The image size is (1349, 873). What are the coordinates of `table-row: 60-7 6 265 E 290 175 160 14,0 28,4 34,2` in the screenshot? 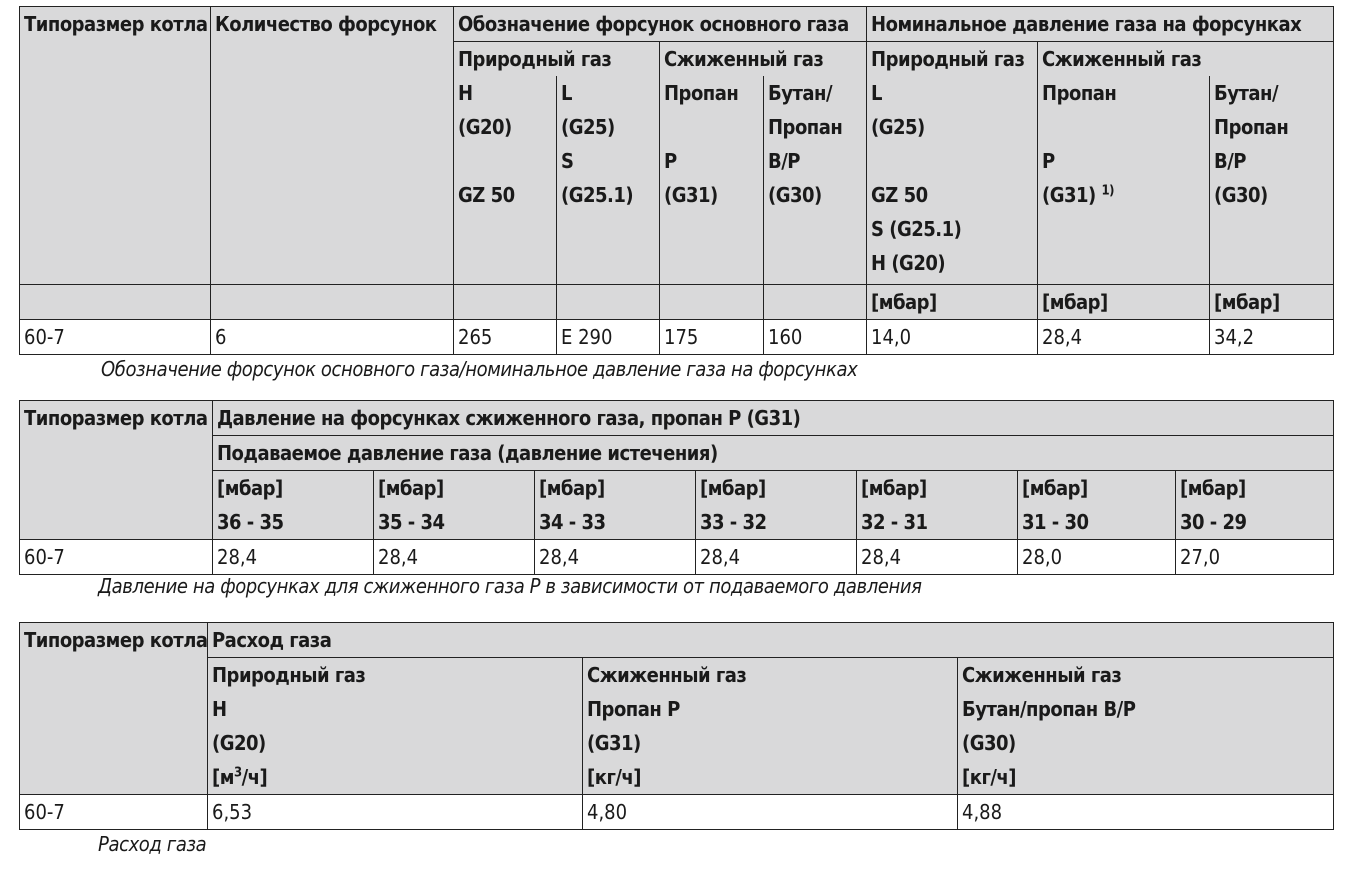 It's located at (677, 336).